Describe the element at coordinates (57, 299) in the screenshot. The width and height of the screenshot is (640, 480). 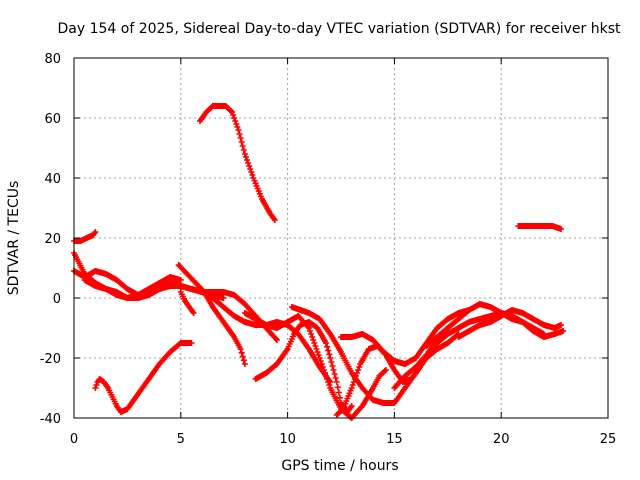
I see `y-tick-label: 0` at that location.